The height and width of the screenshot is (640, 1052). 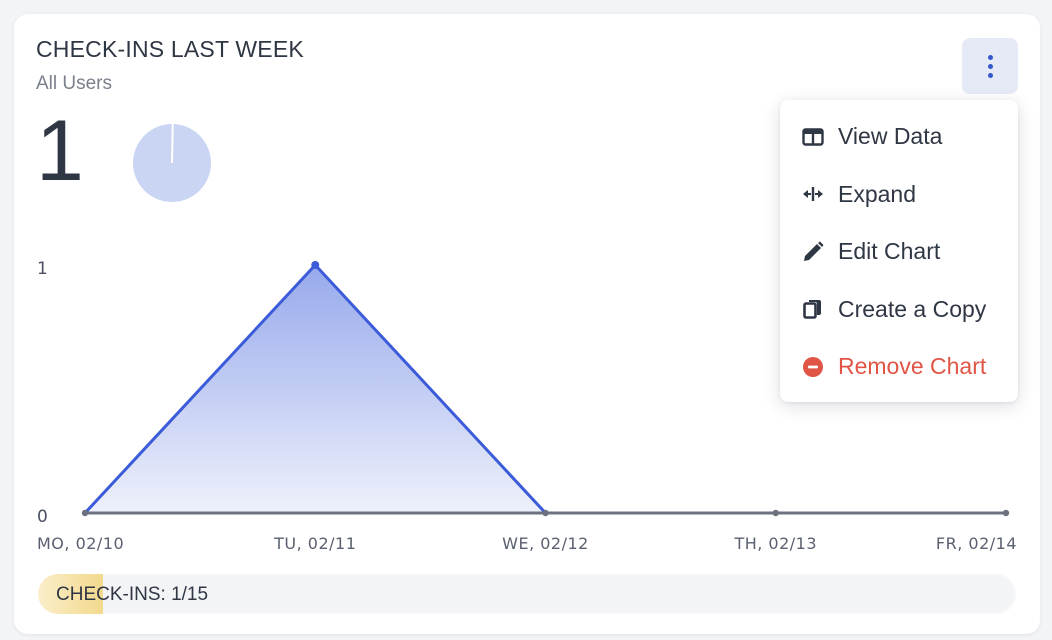 What do you see at coordinates (890, 136) in the screenshot?
I see `menu-item-label: View Data` at bounding box center [890, 136].